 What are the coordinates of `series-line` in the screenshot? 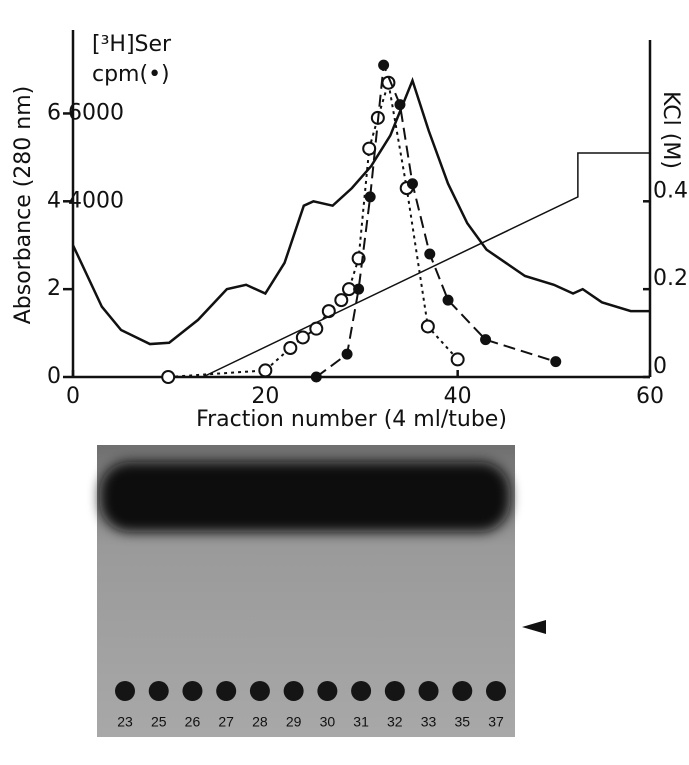 It's located at (436, 221).